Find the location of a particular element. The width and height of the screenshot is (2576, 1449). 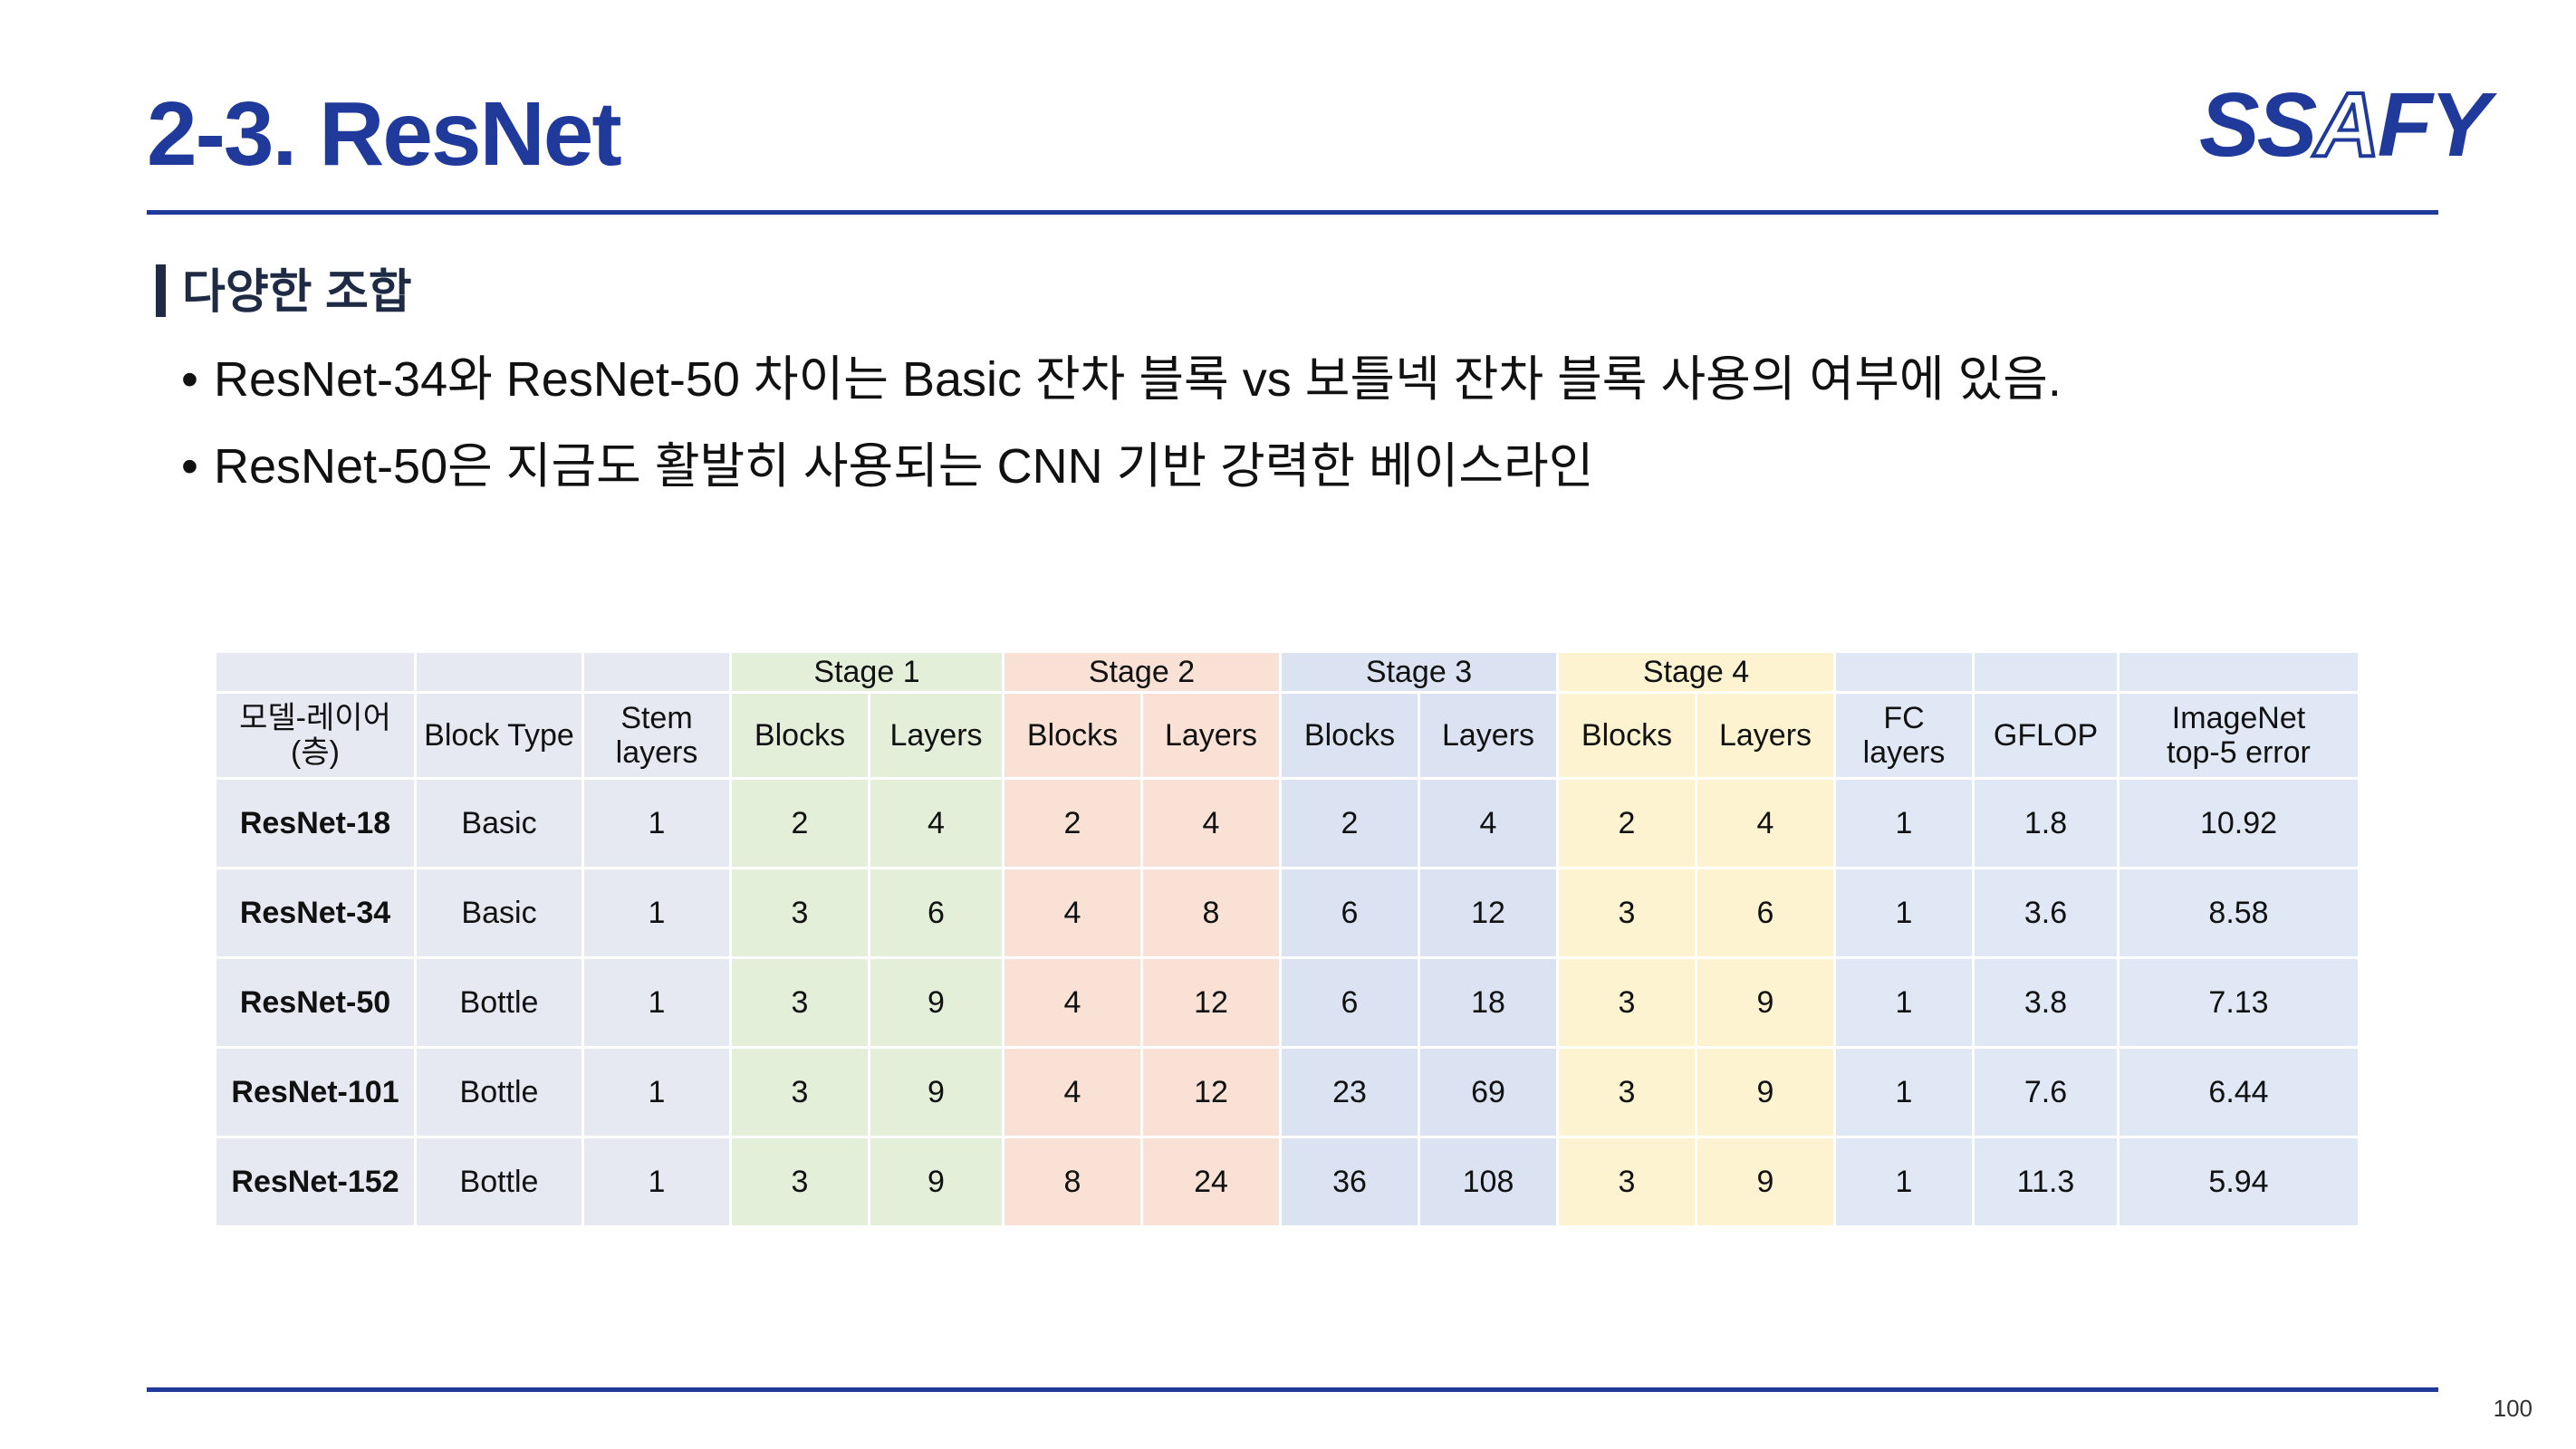

error-header: ImageNet top-5 error is located at coordinates (2238, 735).